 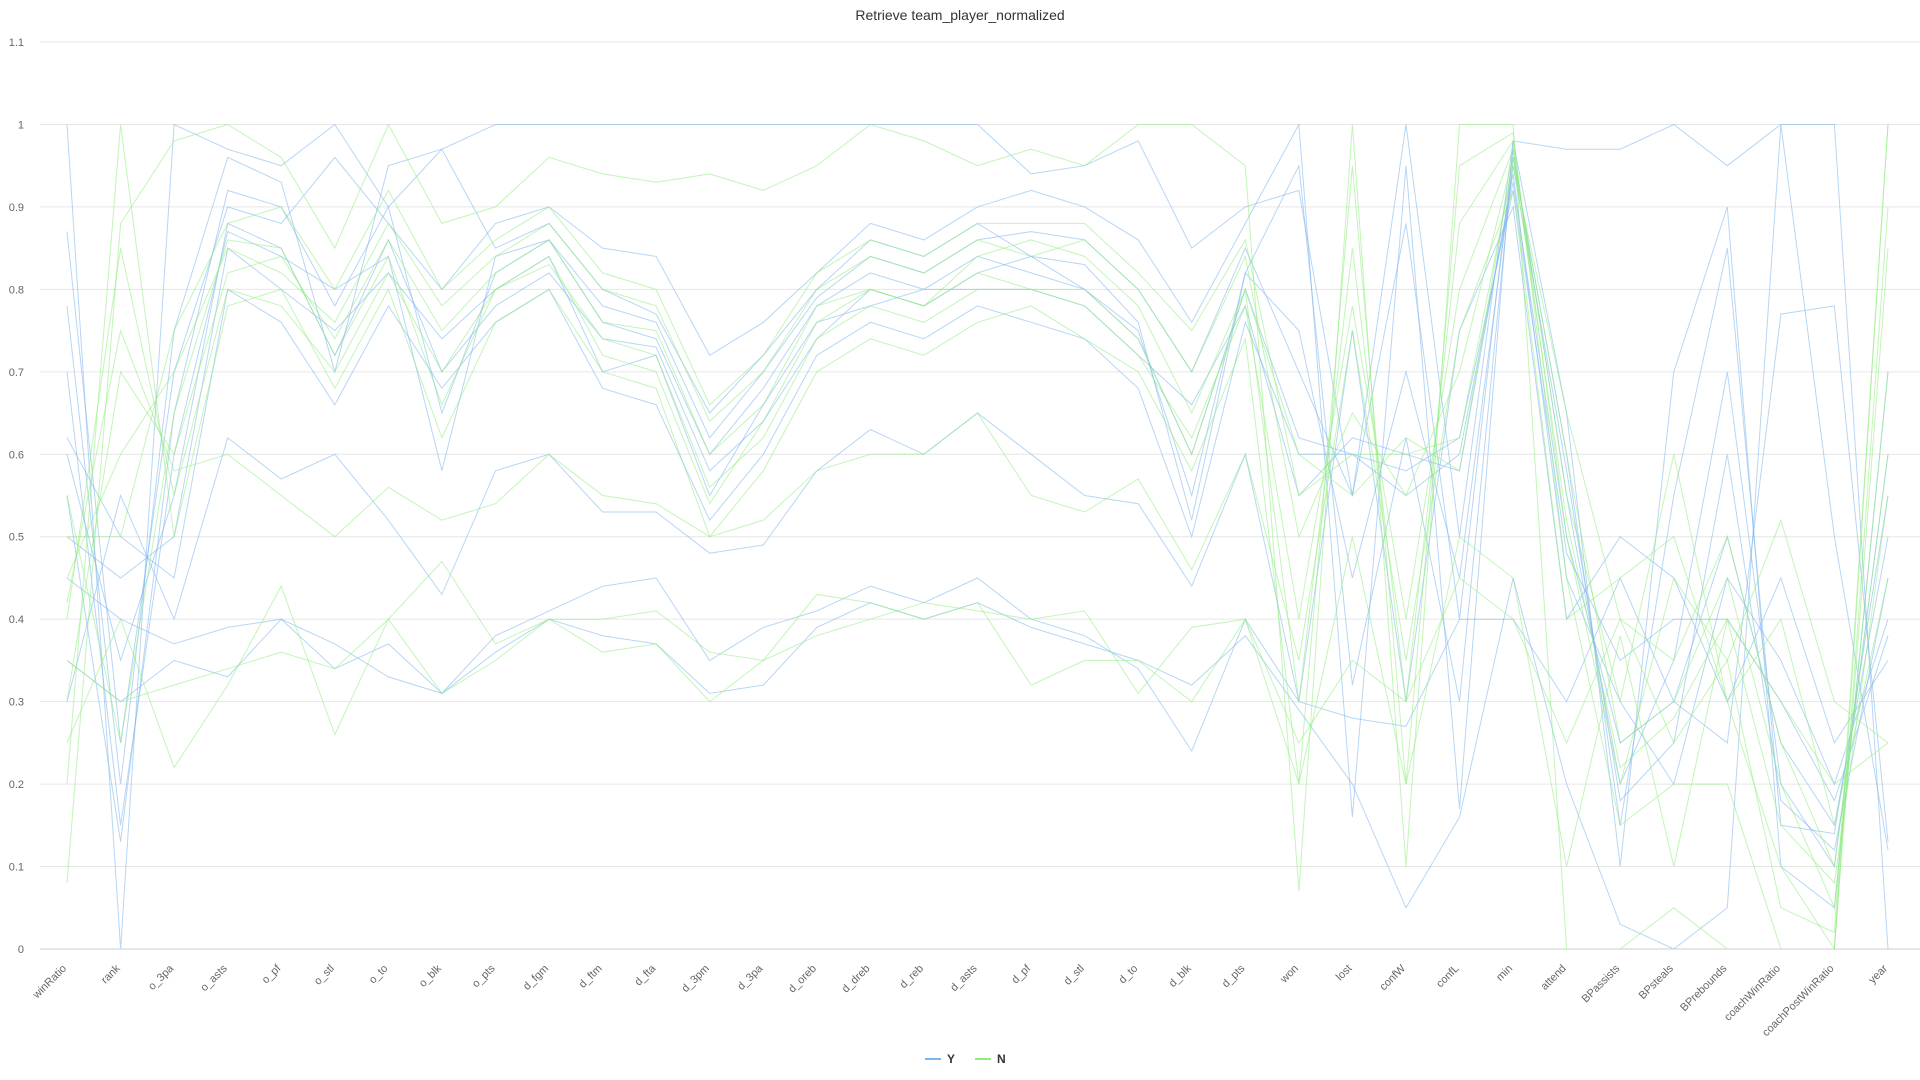 I want to click on legend-label-y: Y, so click(x=951, y=1059).